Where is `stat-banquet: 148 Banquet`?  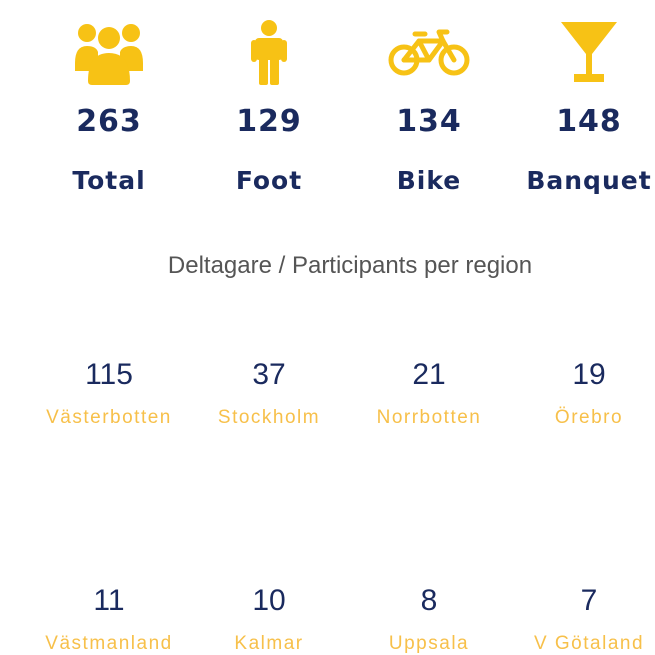 stat-banquet: 148 Banquet is located at coordinates (582, 105).